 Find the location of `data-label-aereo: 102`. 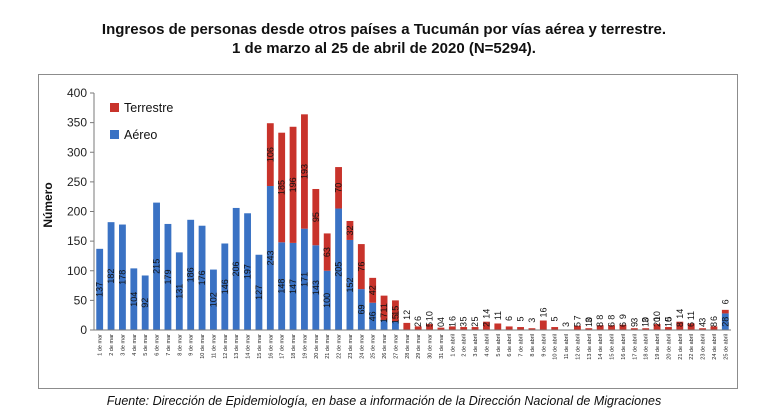

data-label-aereo: 102 is located at coordinates (213, 299).